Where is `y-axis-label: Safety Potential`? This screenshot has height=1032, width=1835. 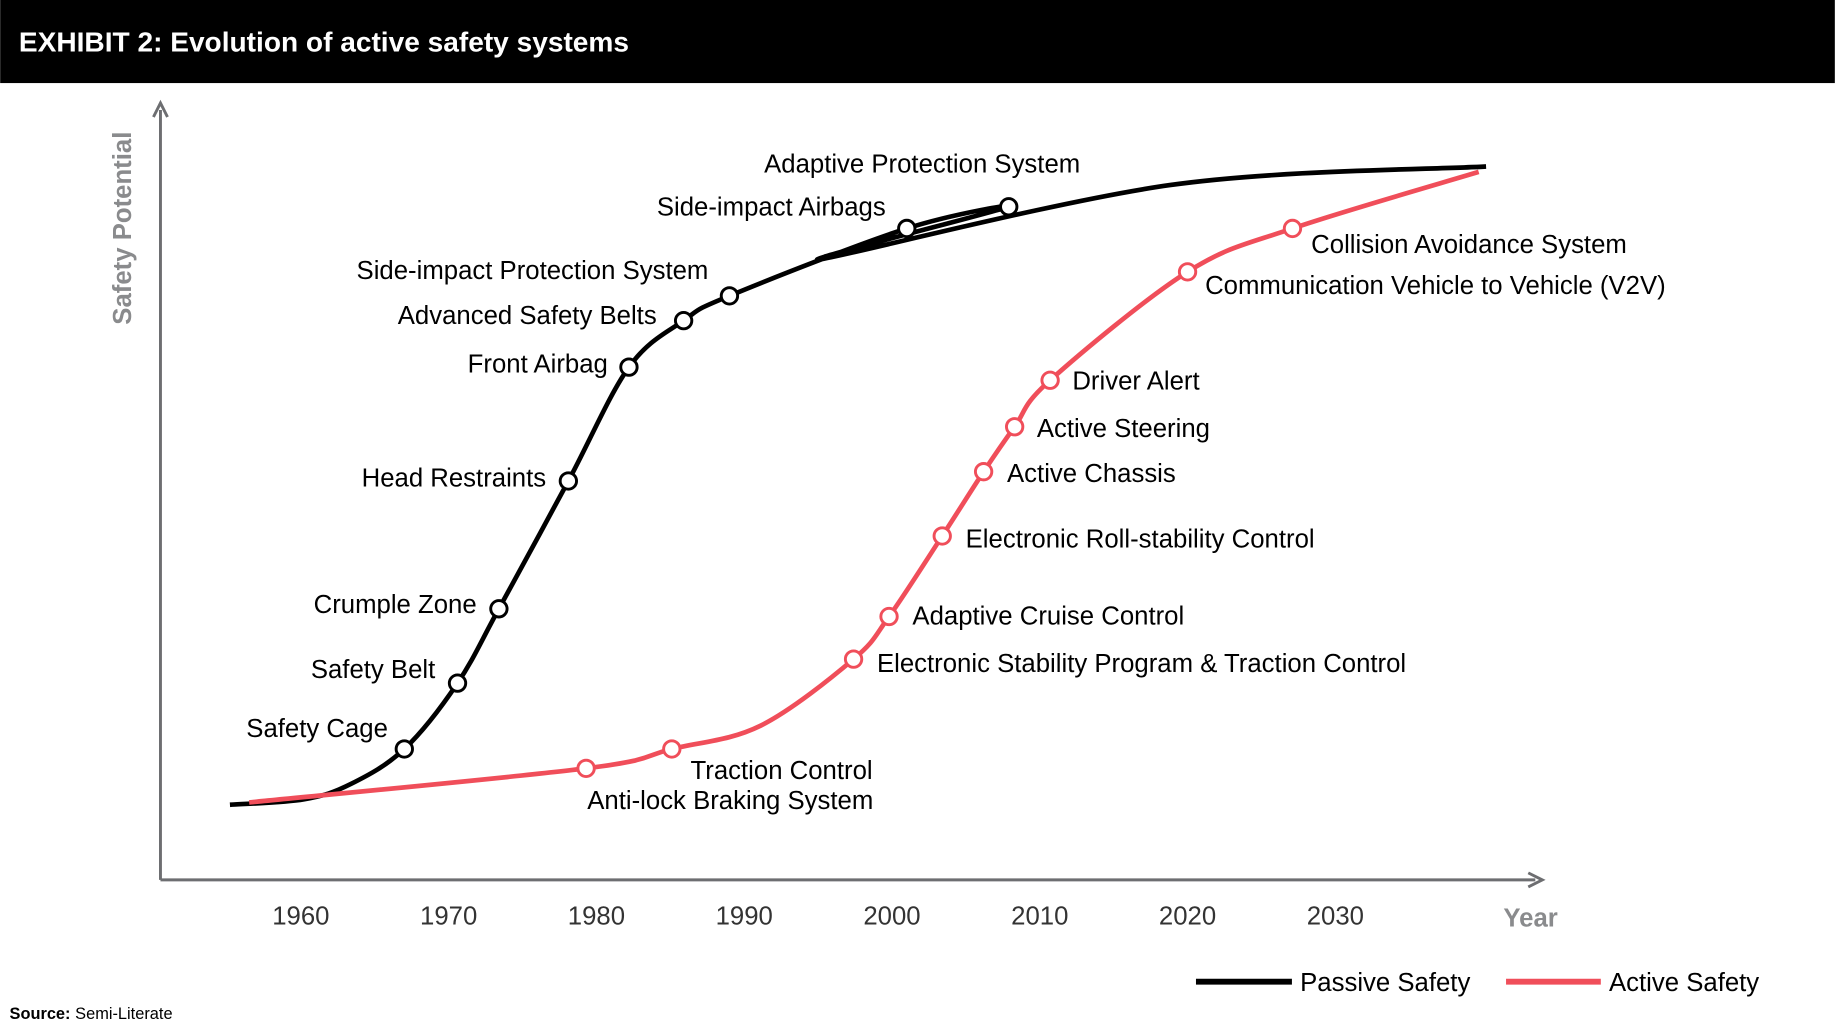 y-axis-label: Safety Potential is located at coordinates (123, 228).